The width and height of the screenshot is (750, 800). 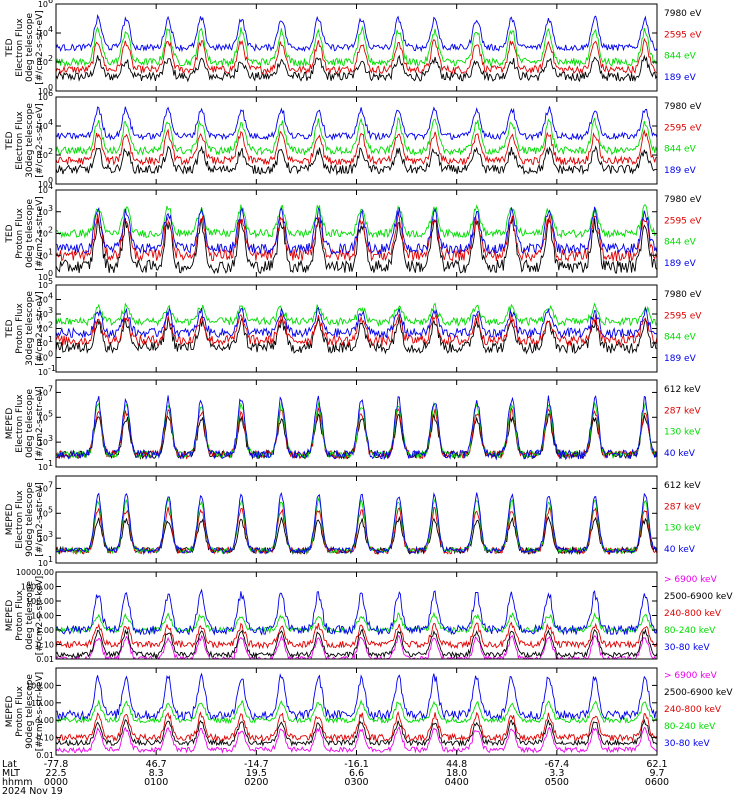 I want to click on x-tick-mlt-4: 6.6, so click(x=356, y=773).